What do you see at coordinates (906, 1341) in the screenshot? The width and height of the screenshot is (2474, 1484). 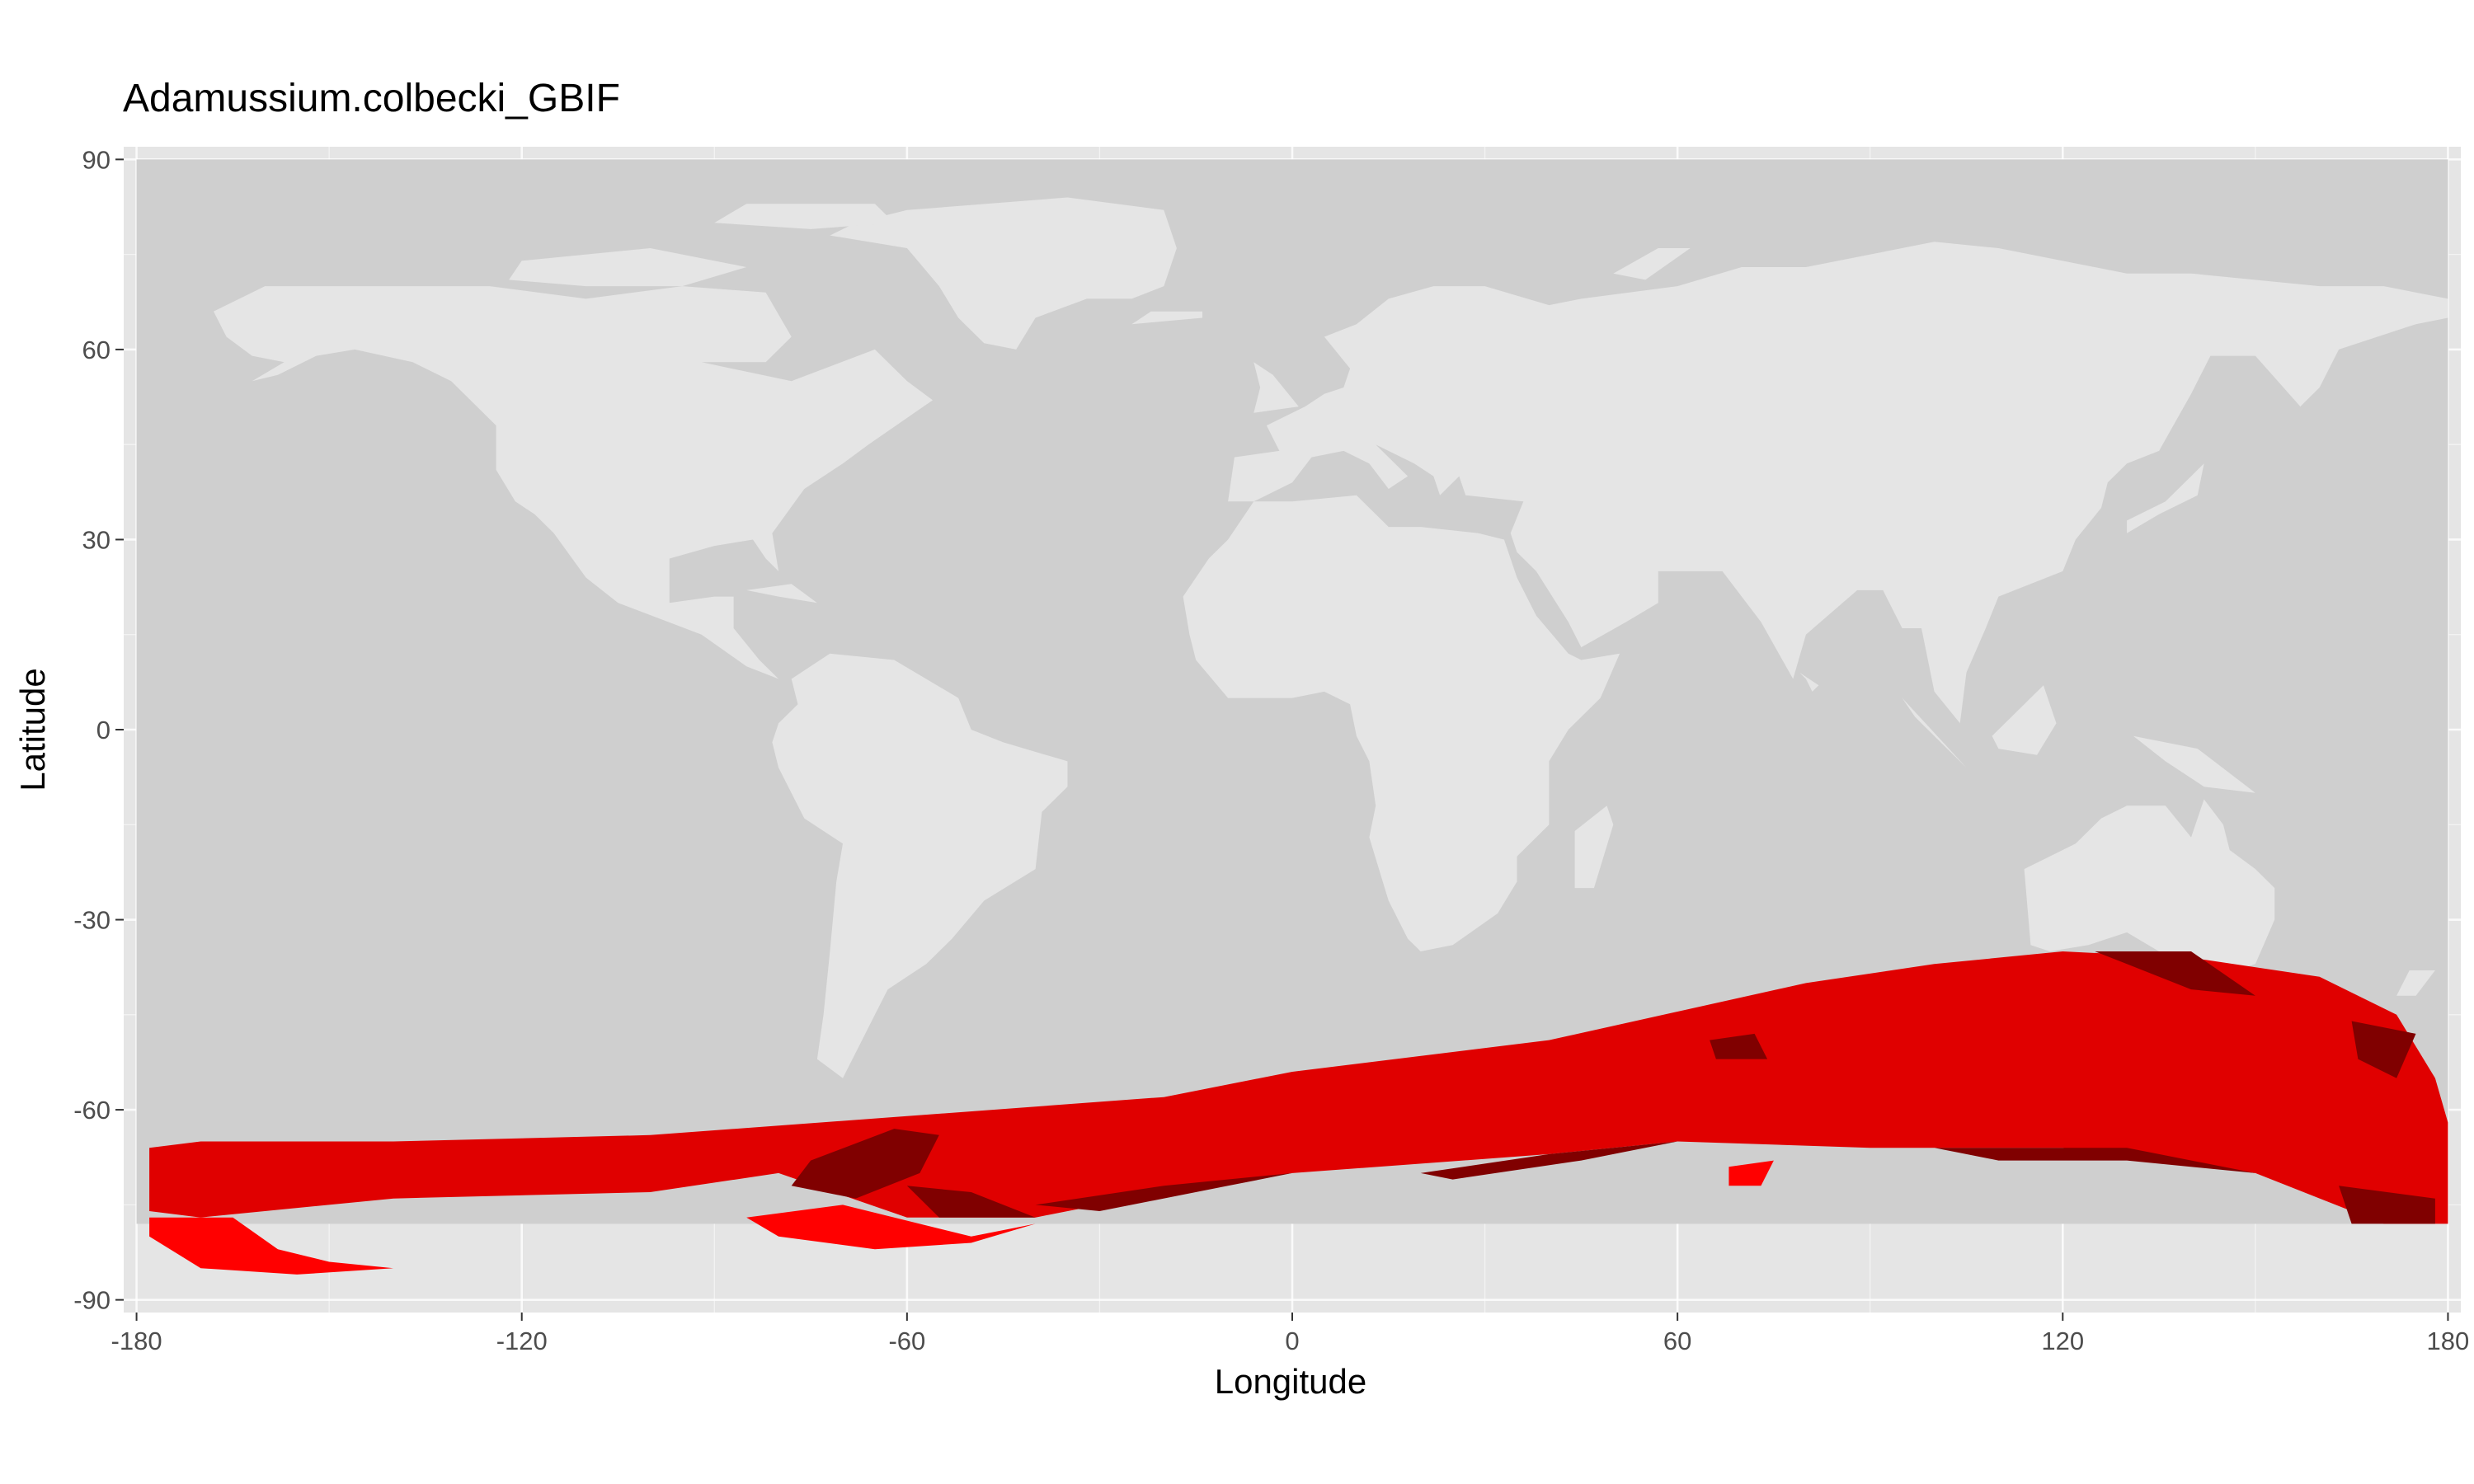 I see `x-tick-label: -60` at bounding box center [906, 1341].